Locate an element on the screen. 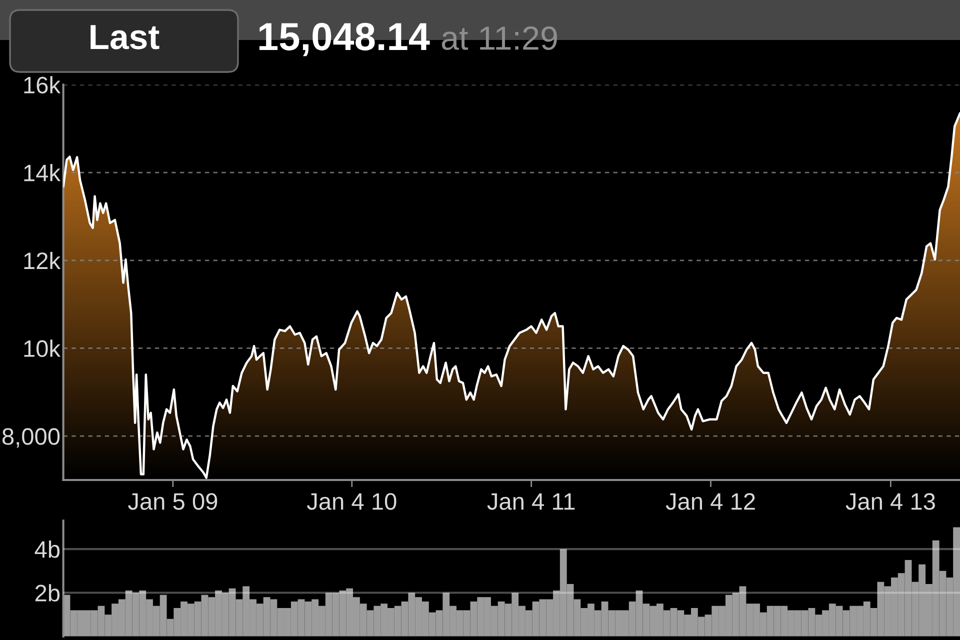 The height and width of the screenshot is (640, 960). y-tick-label: 4b is located at coordinates (47, 549).